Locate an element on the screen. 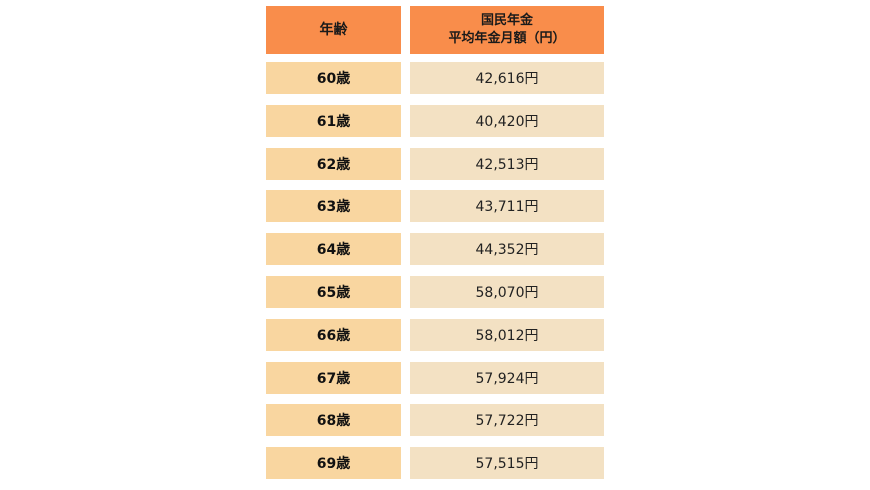 Image resolution: width=870 pixels, height=490 pixels. table-row: 67歳 57,924円 is located at coordinates (435, 377).